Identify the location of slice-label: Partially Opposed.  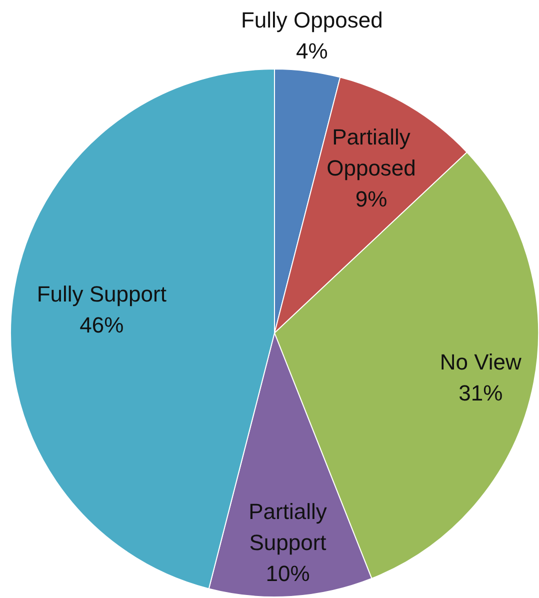
(371, 152).